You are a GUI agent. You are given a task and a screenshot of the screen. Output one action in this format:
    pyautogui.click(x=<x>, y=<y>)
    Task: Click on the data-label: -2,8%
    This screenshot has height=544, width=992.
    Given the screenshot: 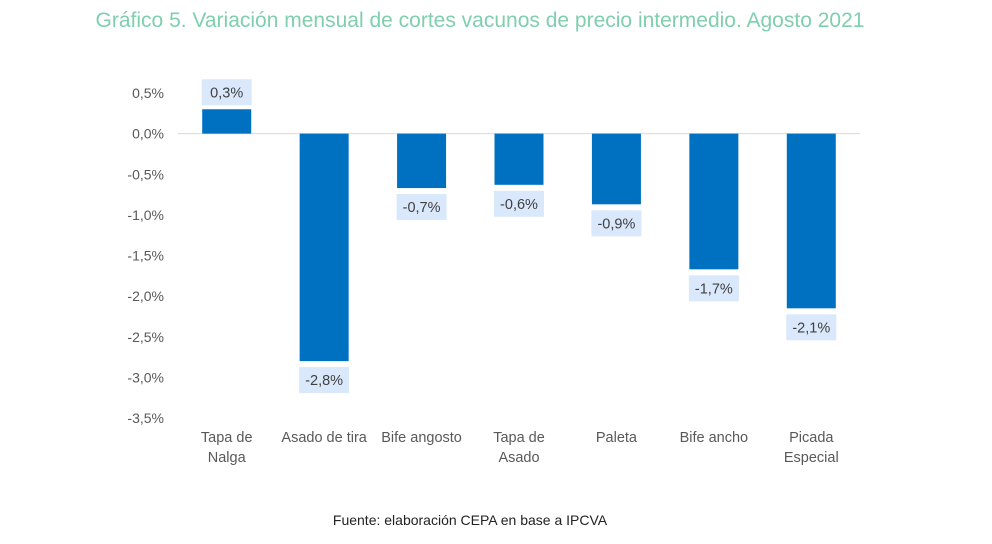 What is the action you would take?
    pyautogui.click(x=324, y=381)
    